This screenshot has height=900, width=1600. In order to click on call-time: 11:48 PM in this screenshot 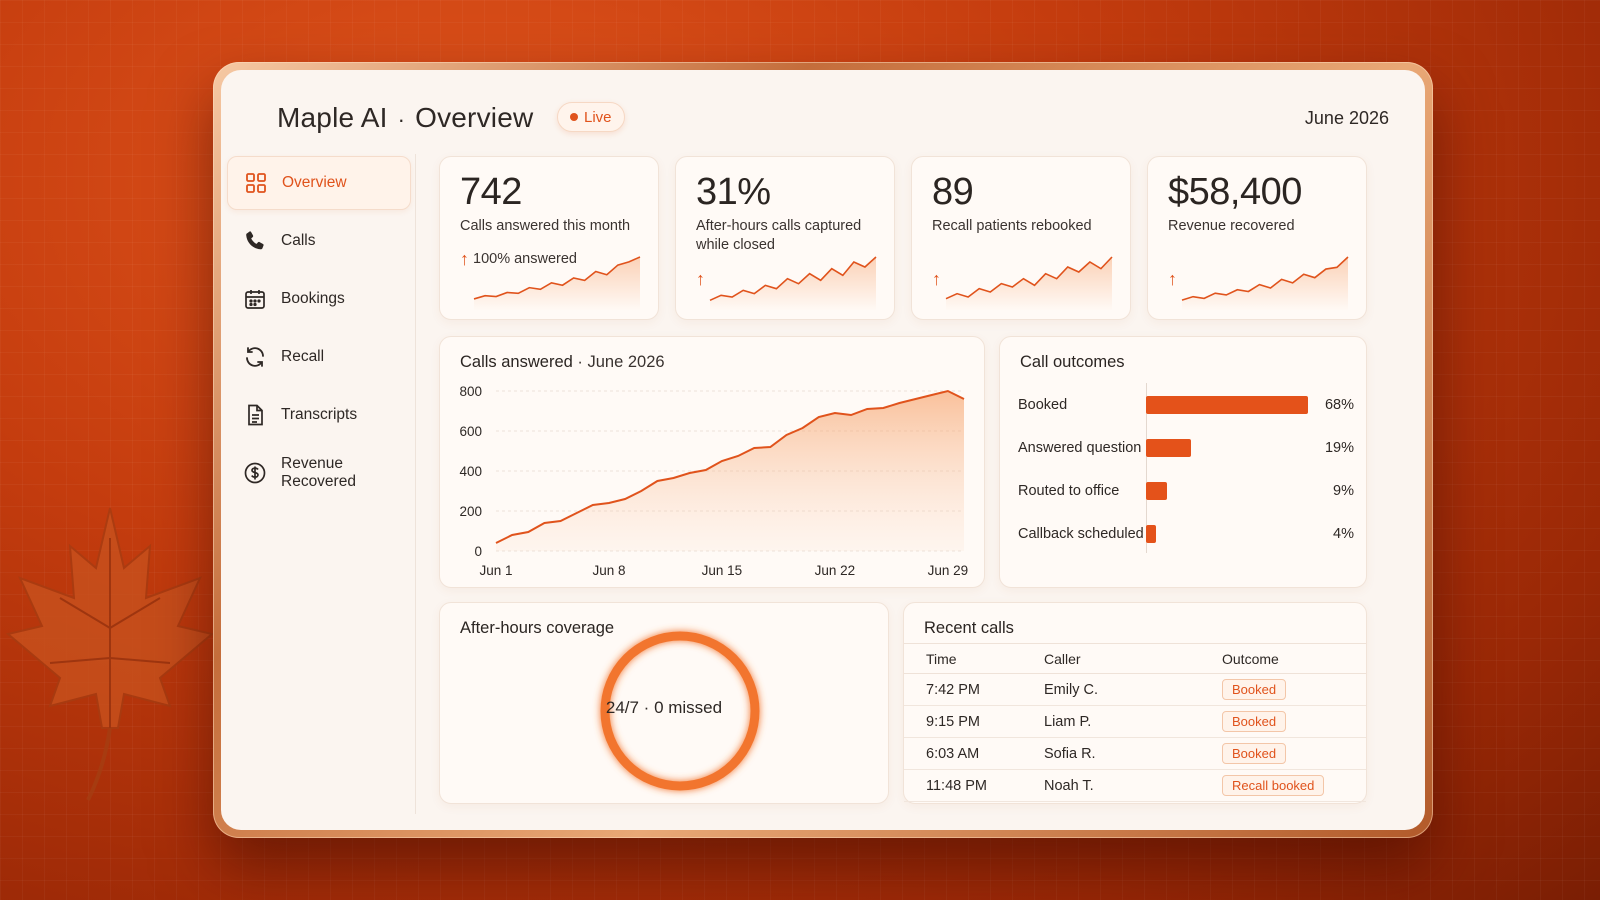, I will do `click(974, 785)`.